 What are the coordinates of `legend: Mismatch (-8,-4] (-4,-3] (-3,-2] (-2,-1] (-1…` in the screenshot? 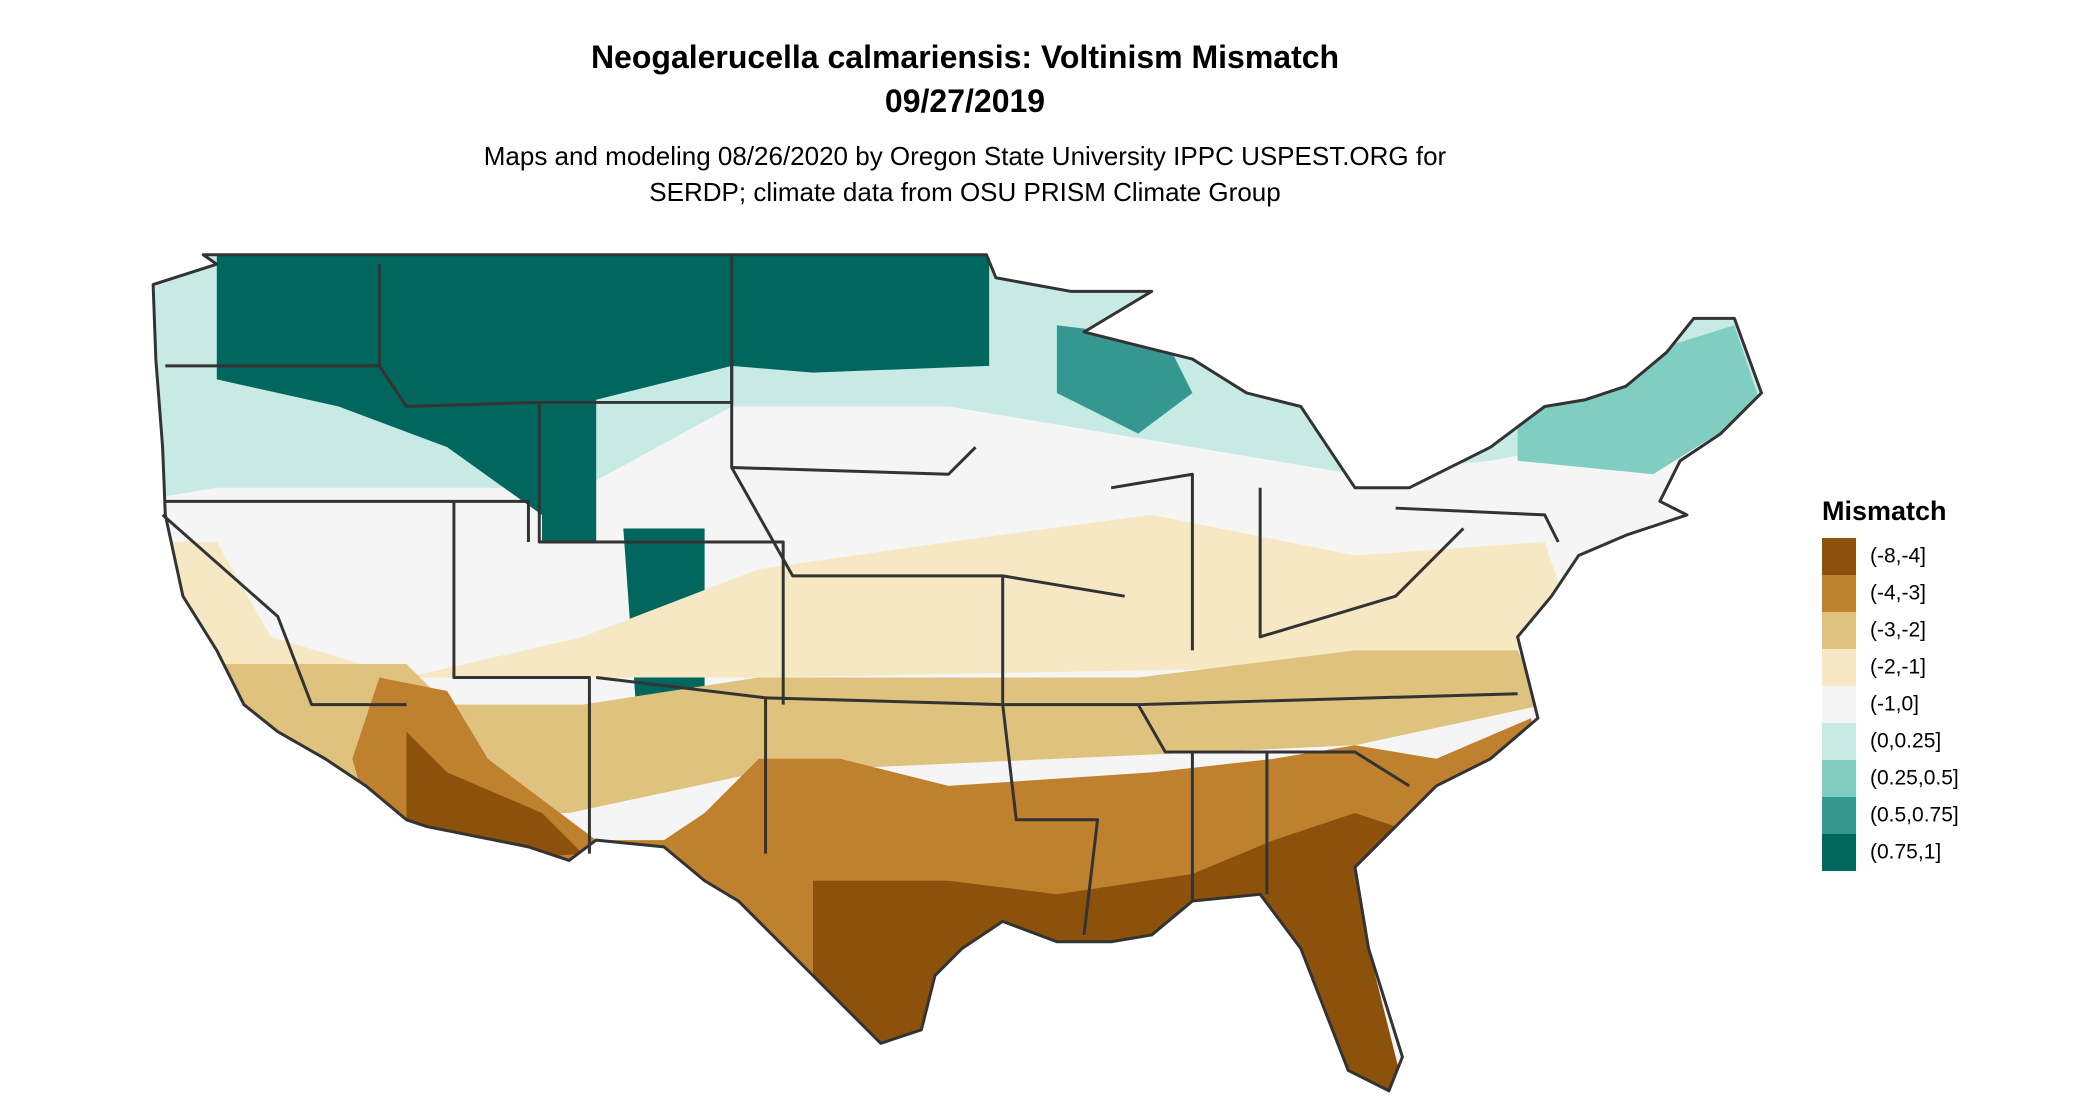 It's located at (1890, 683).